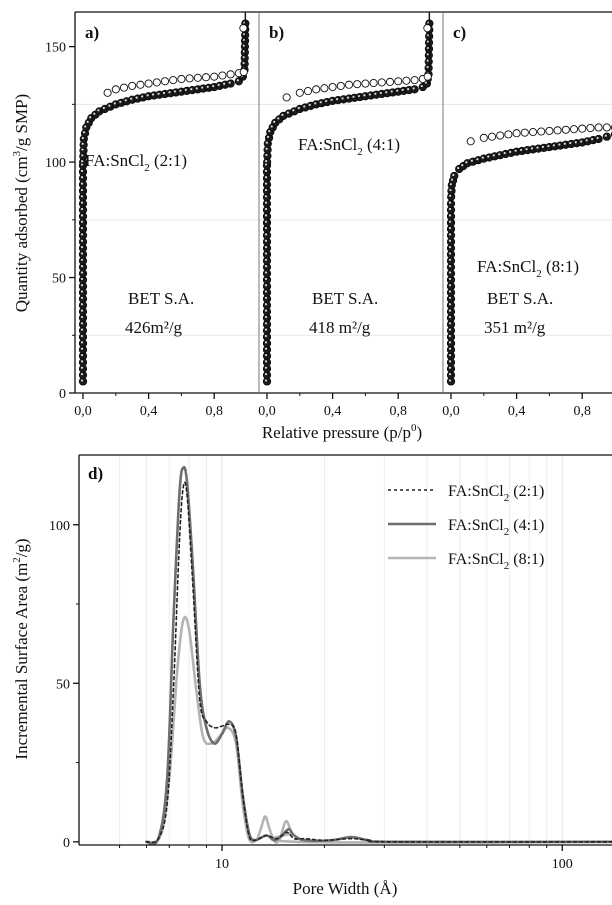 The image size is (612, 905). I want to click on bet-value: 351 m²/g, so click(515, 327).